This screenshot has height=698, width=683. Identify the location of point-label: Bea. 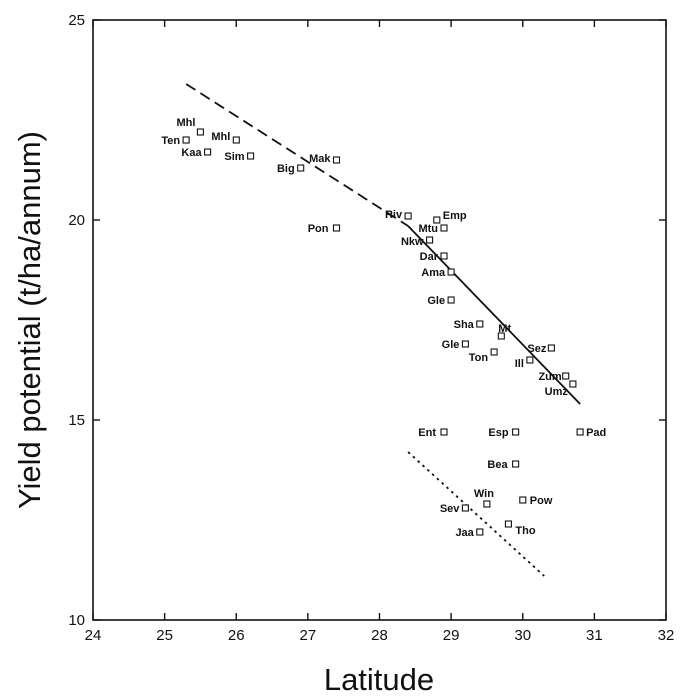
(497, 465).